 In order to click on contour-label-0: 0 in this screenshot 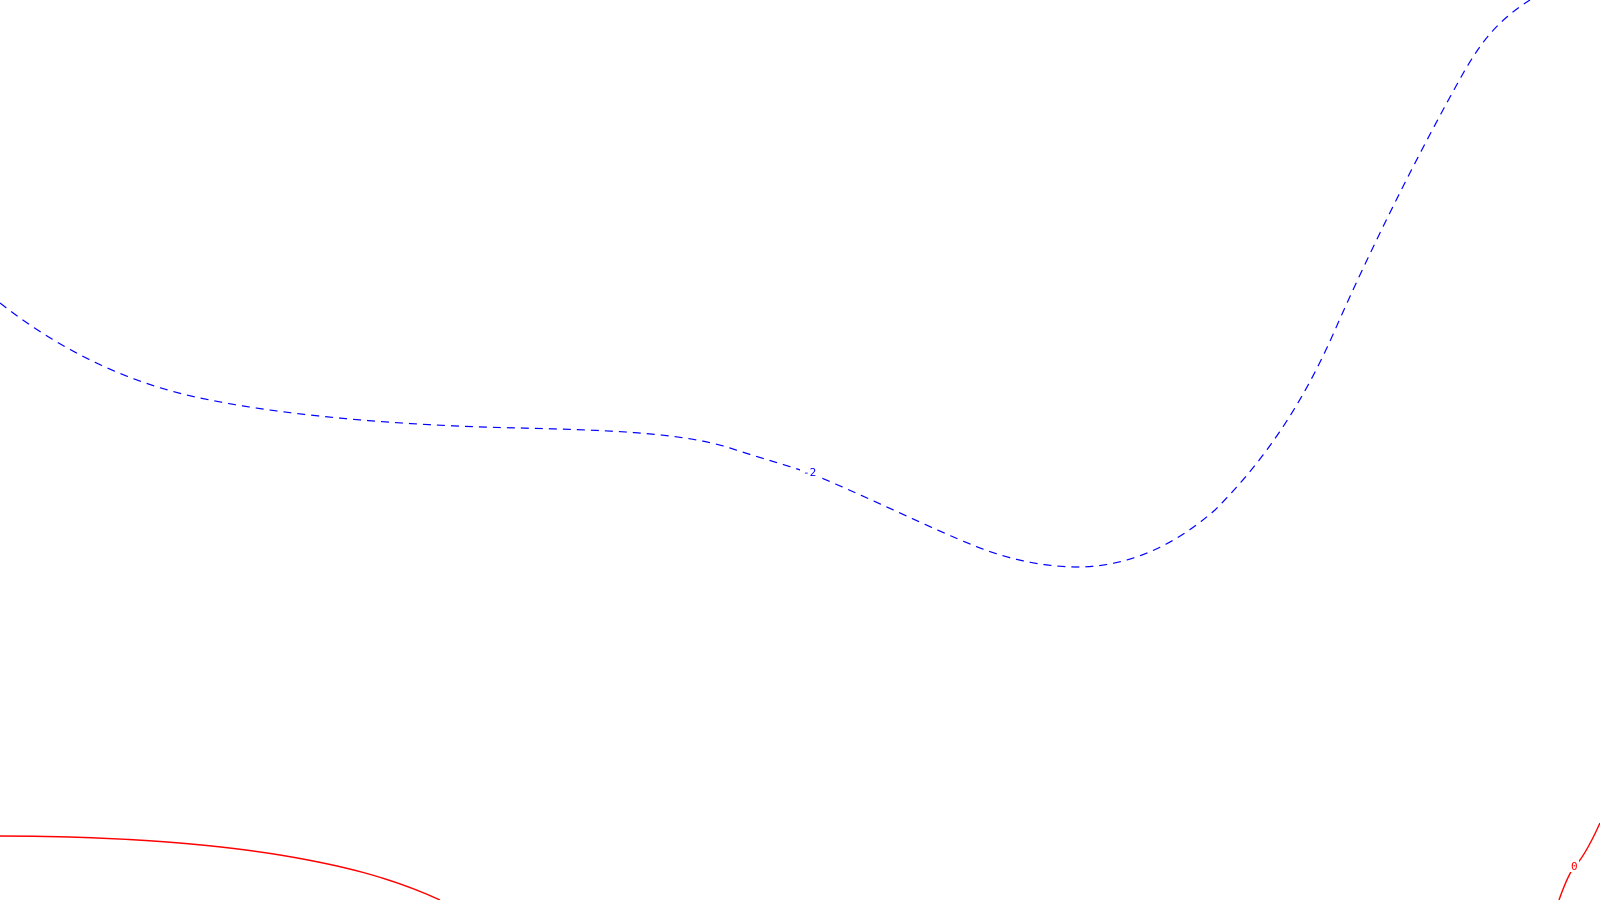, I will do `click(1574, 866)`.